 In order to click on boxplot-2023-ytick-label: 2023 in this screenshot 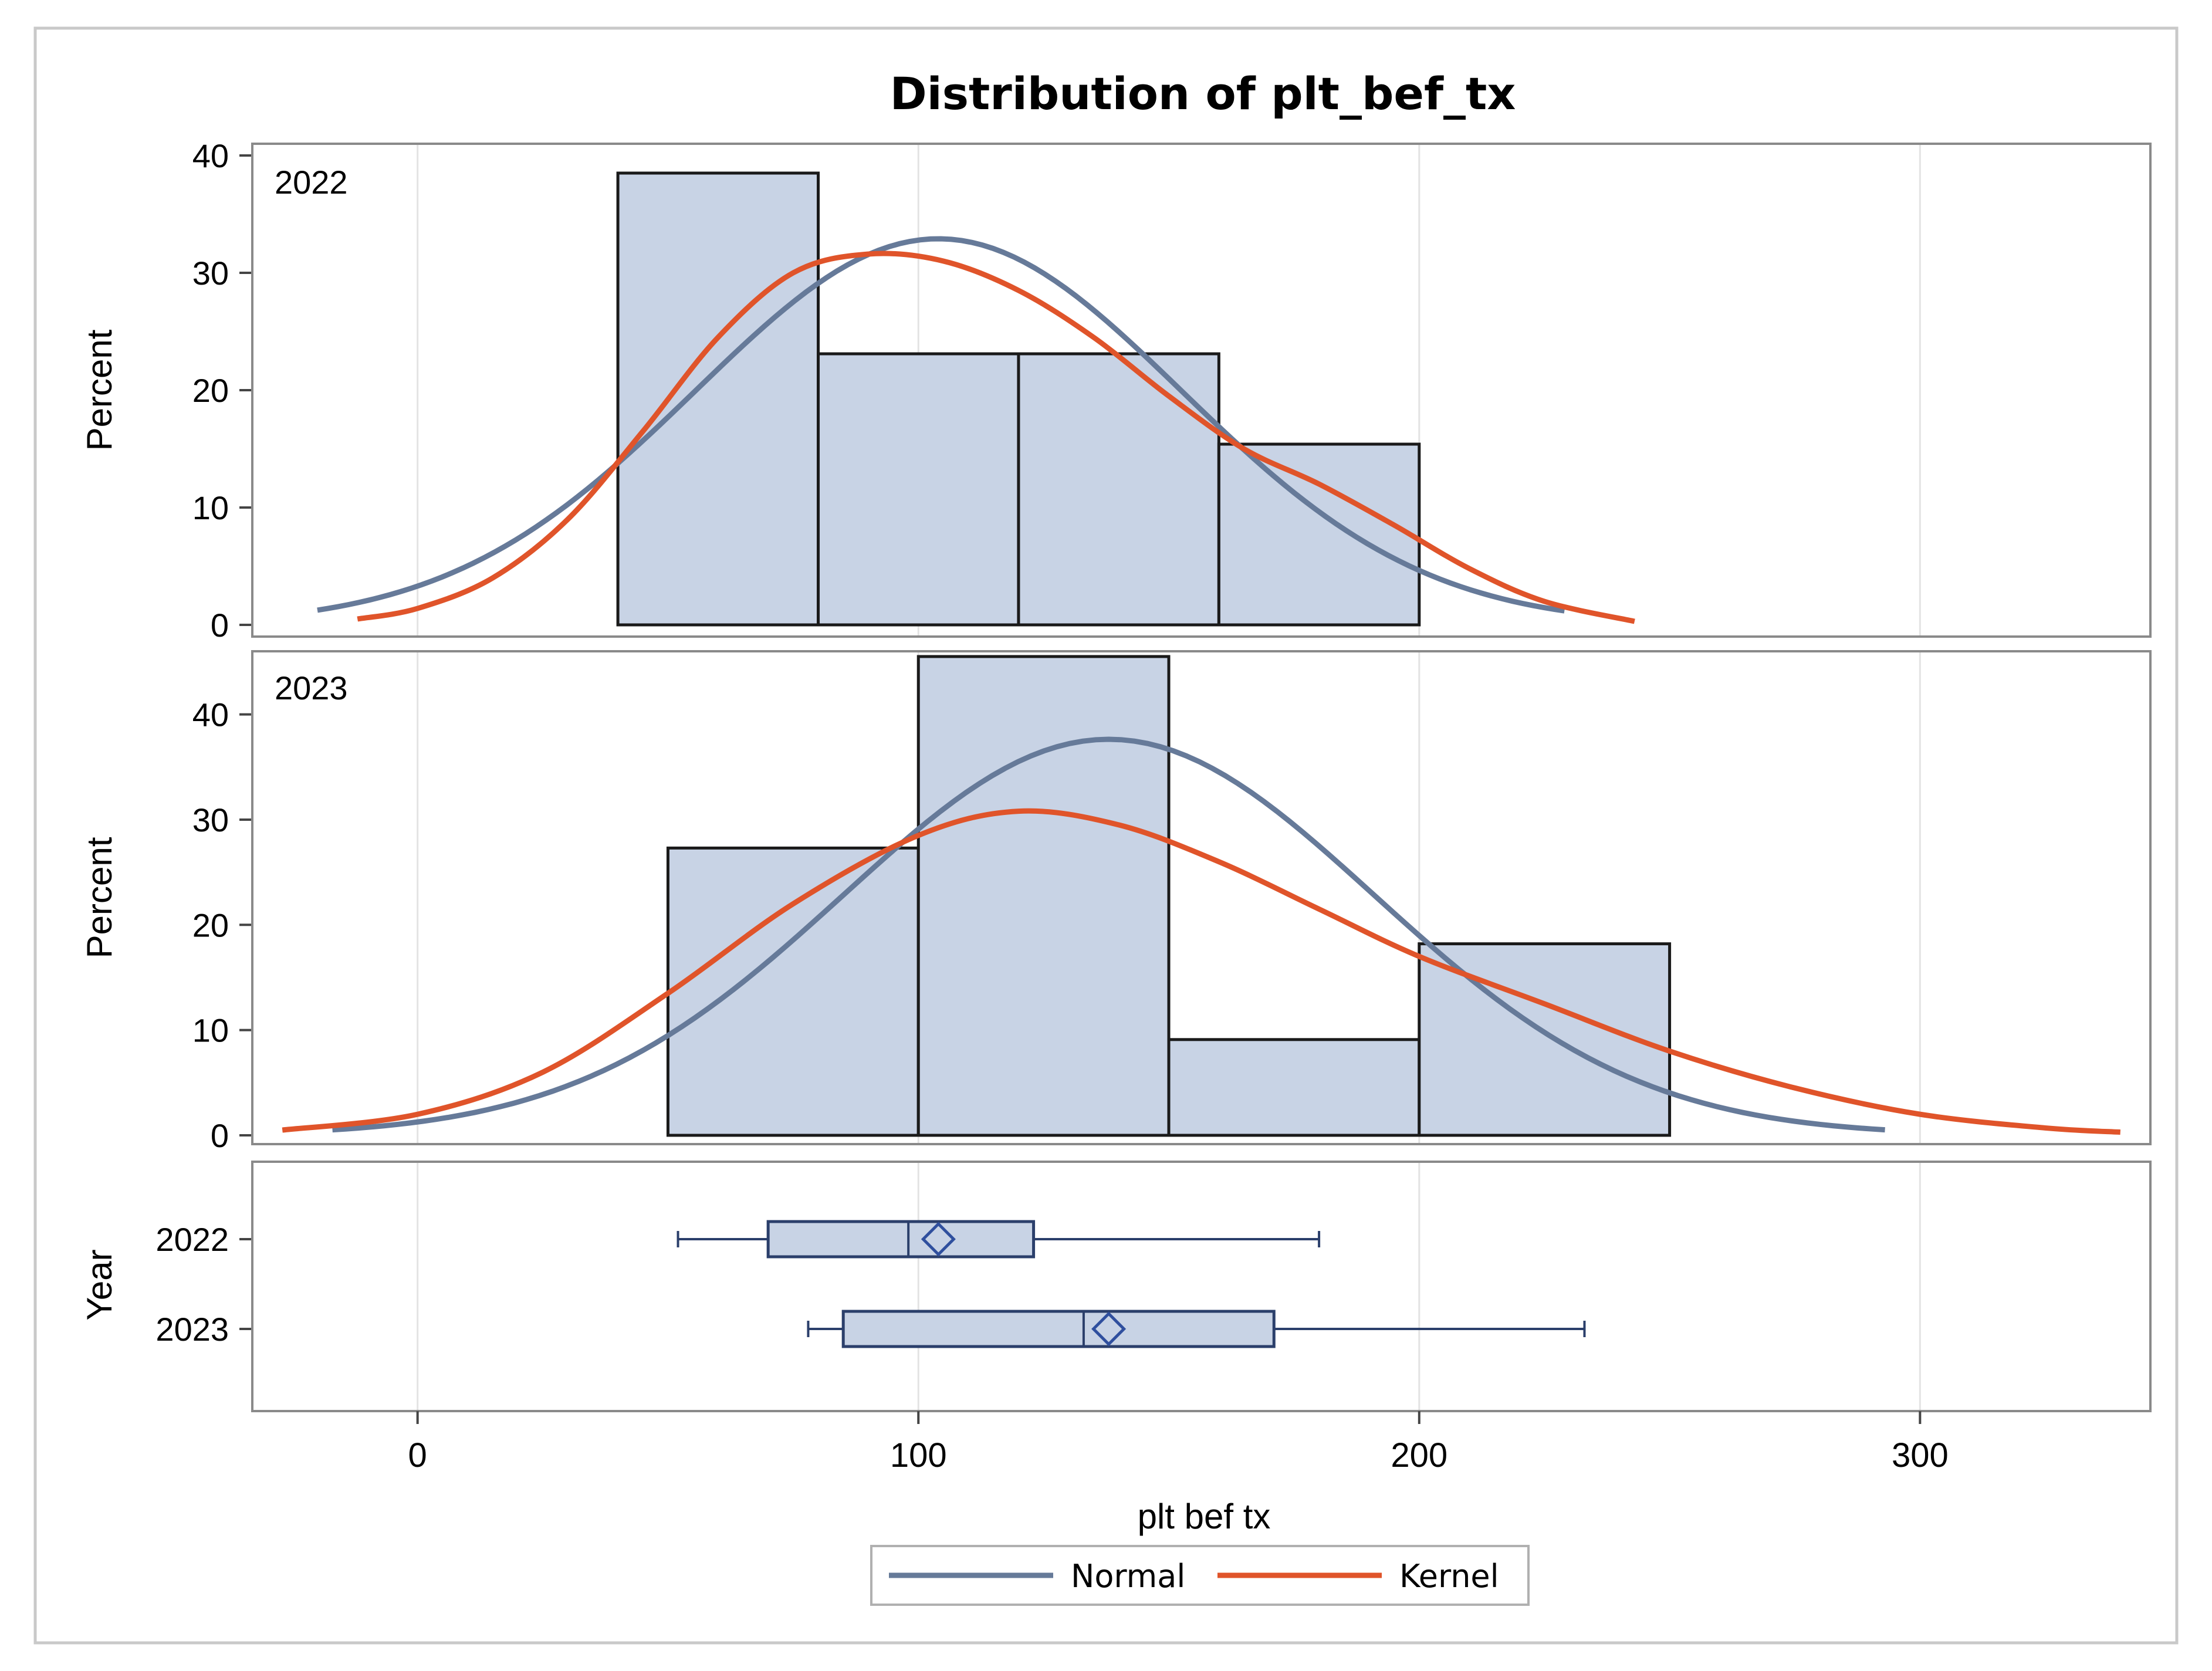, I will do `click(192, 1329)`.